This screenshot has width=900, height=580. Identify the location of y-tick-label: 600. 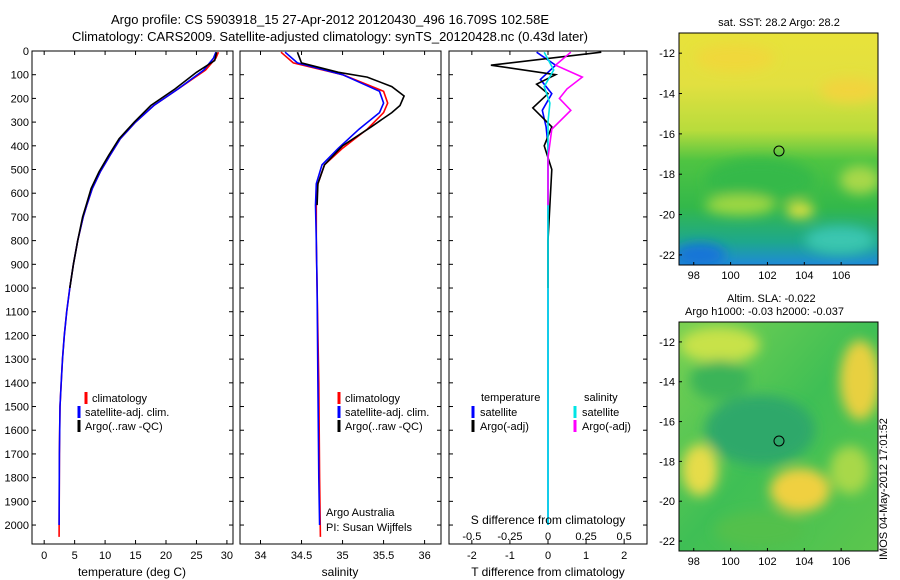
(20, 194).